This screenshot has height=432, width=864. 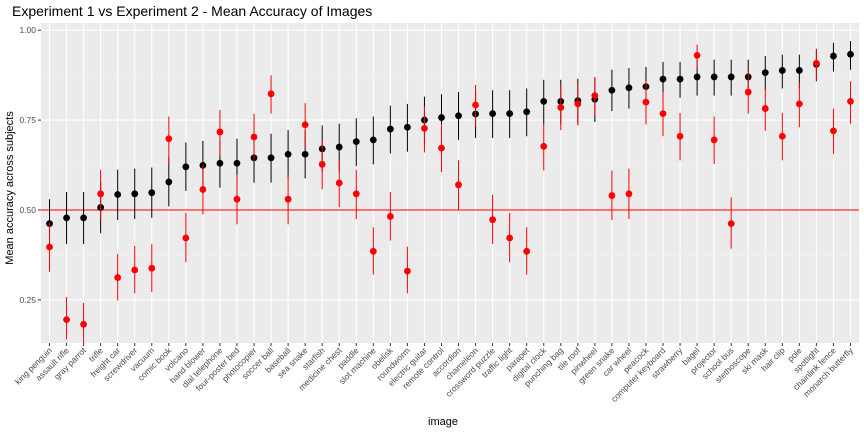 I want to click on y-tick-label: 0.25, so click(x=27, y=300).